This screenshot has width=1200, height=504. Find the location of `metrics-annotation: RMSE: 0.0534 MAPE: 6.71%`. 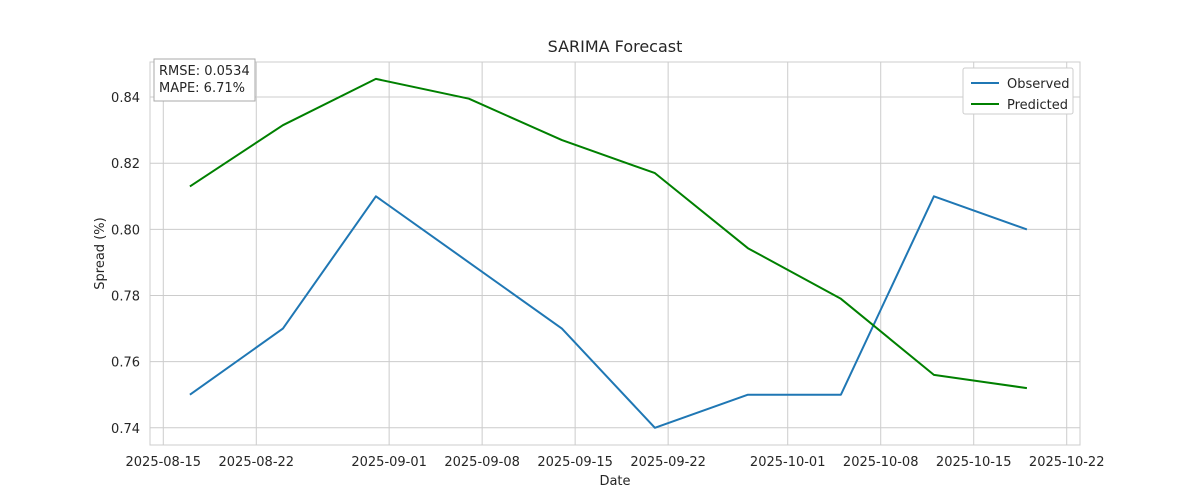

metrics-annotation: RMSE: 0.0534 MAPE: 6.71% is located at coordinates (204, 80).